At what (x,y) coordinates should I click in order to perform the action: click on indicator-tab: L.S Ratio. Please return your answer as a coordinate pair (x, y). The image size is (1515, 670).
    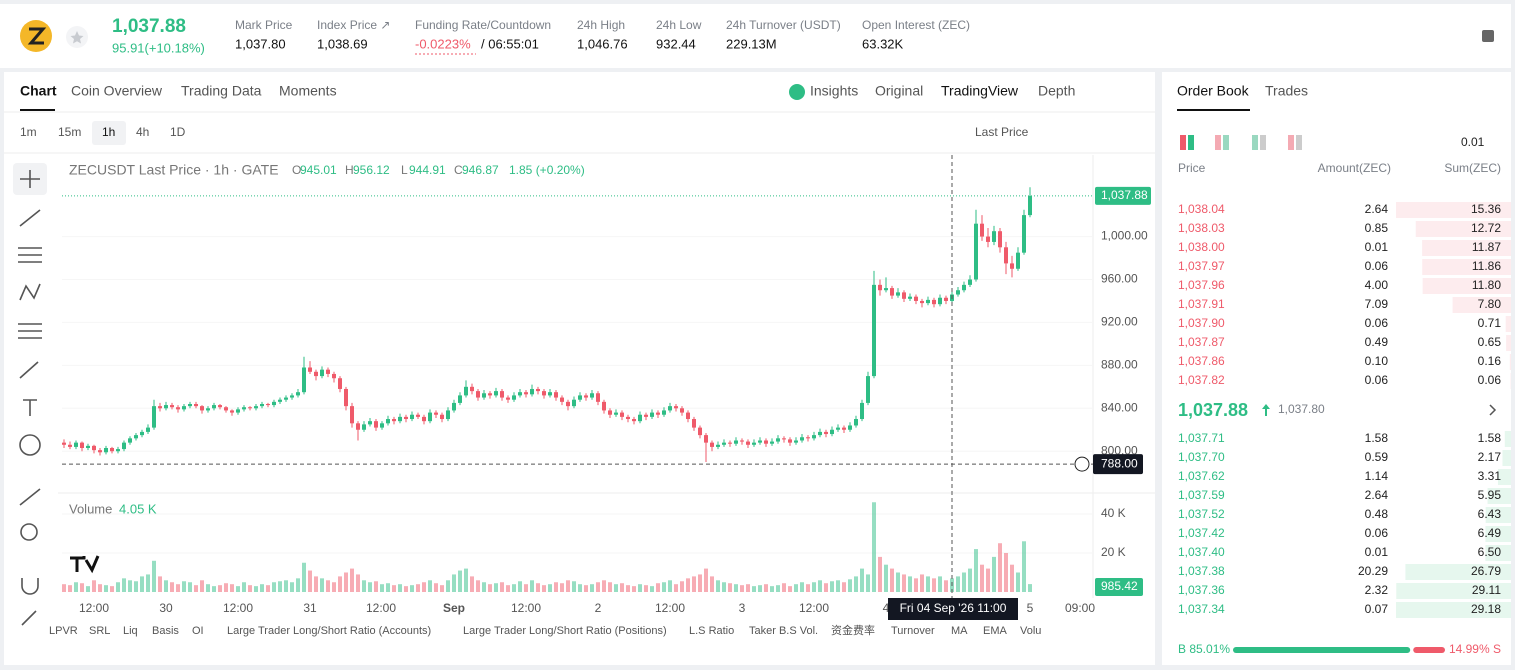
    Looking at the image, I should click on (711, 631).